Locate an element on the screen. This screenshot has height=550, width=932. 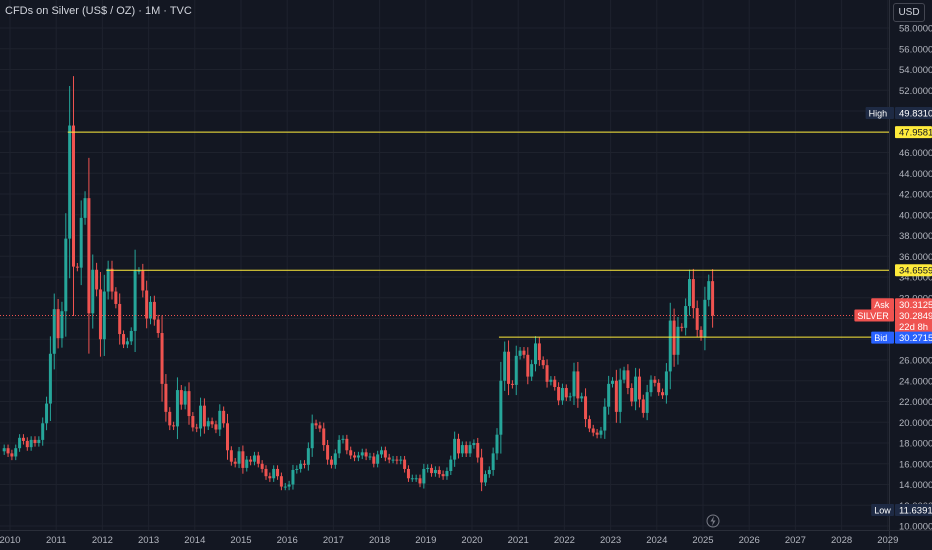
high-value-badge-text: 49.8310 is located at coordinates (915, 114).